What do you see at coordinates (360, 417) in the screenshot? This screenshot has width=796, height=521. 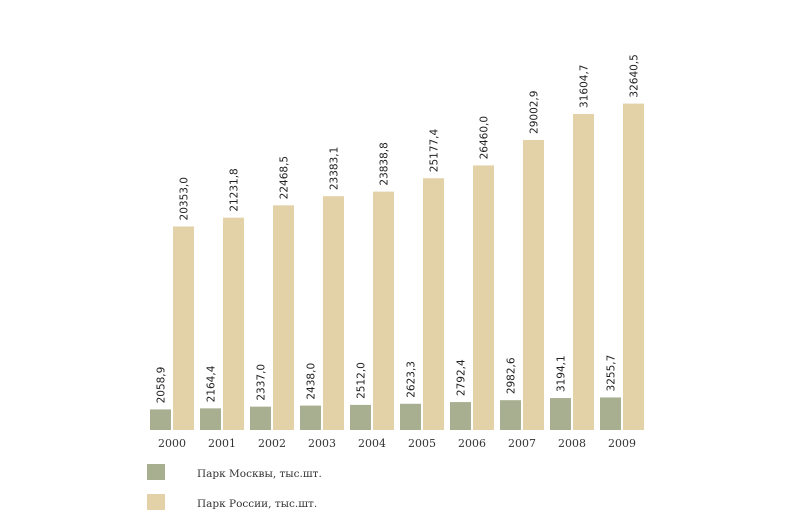 I see `bar-moscow-2004` at bounding box center [360, 417].